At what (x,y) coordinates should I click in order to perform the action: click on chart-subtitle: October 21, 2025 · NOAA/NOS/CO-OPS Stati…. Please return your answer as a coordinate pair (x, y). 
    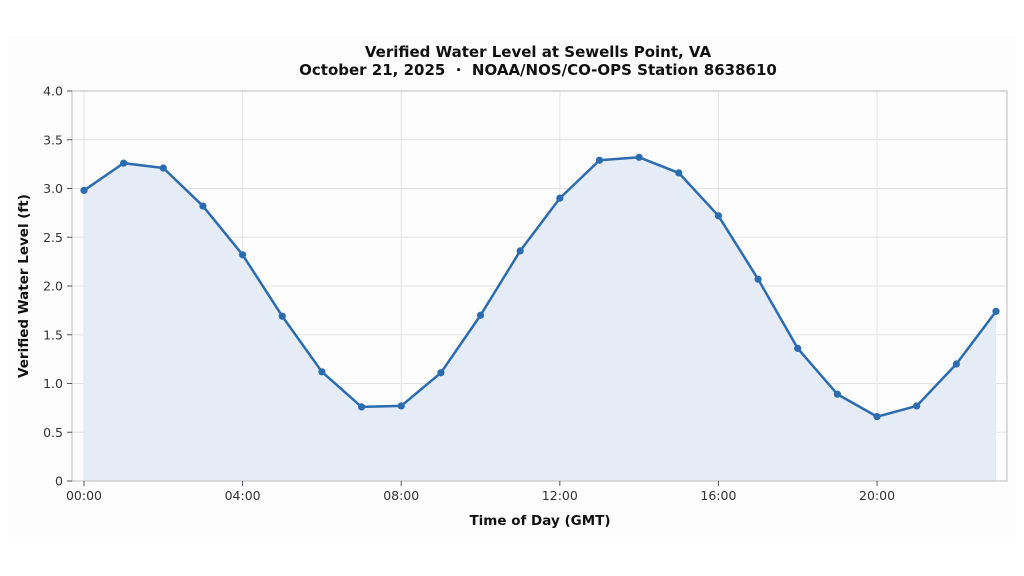
    Looking at the image, I should click on (538, 70).